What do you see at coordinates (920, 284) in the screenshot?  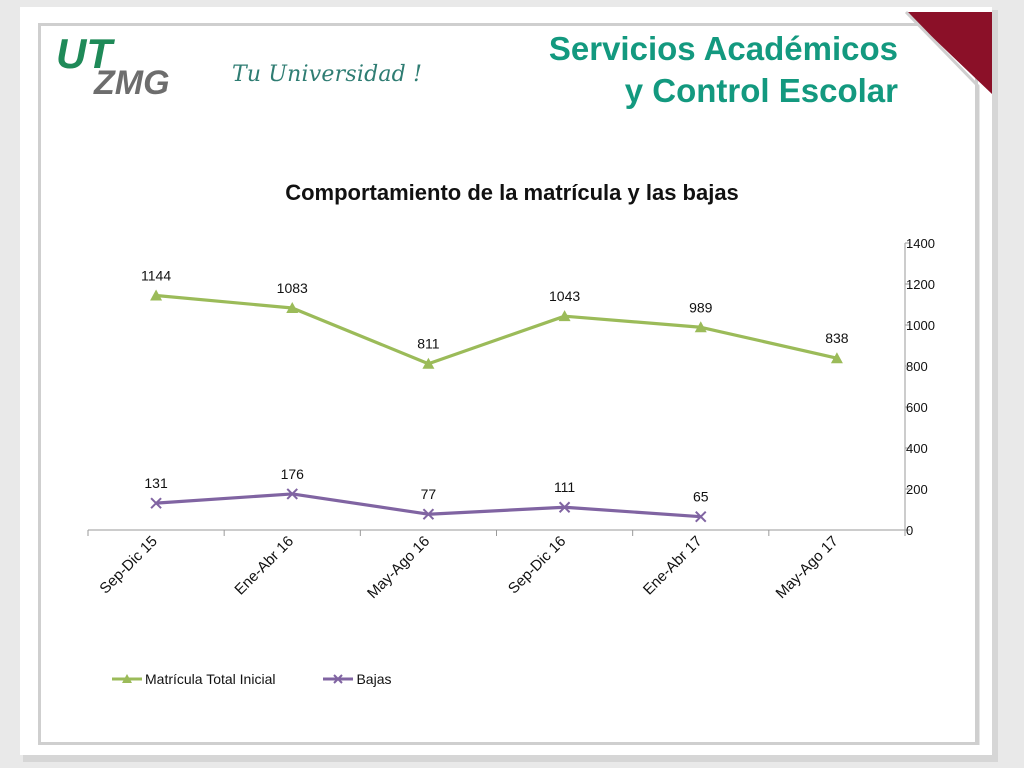 I see `y-tick-label: 1200` at bounding box center [920, 284].